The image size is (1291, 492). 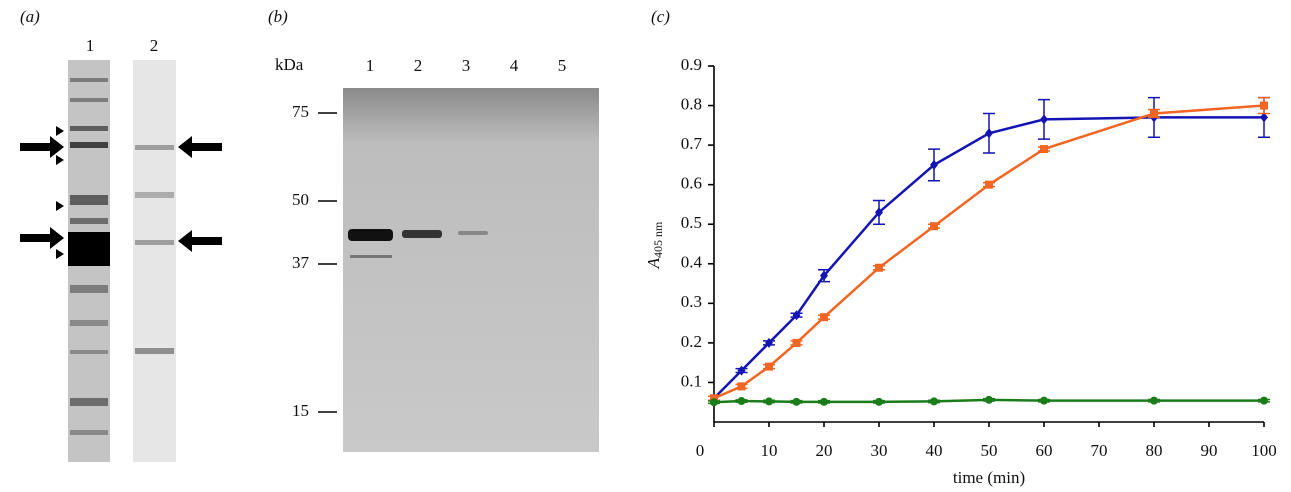 I want to click on x-tick-label: 60, so click(x=1044, y=450).